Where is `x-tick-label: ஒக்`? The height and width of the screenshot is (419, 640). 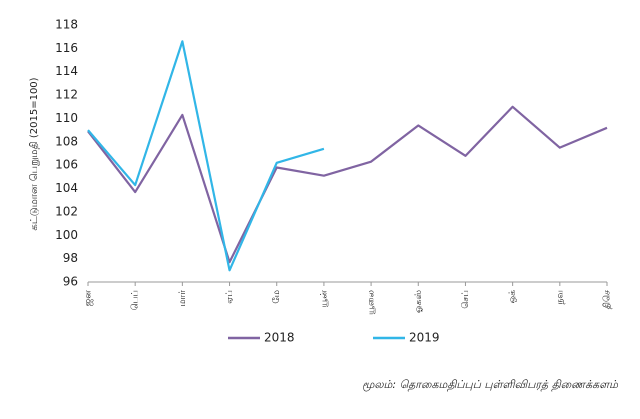
x-tick-label: ஒக் is located at coordinates (513, 297).